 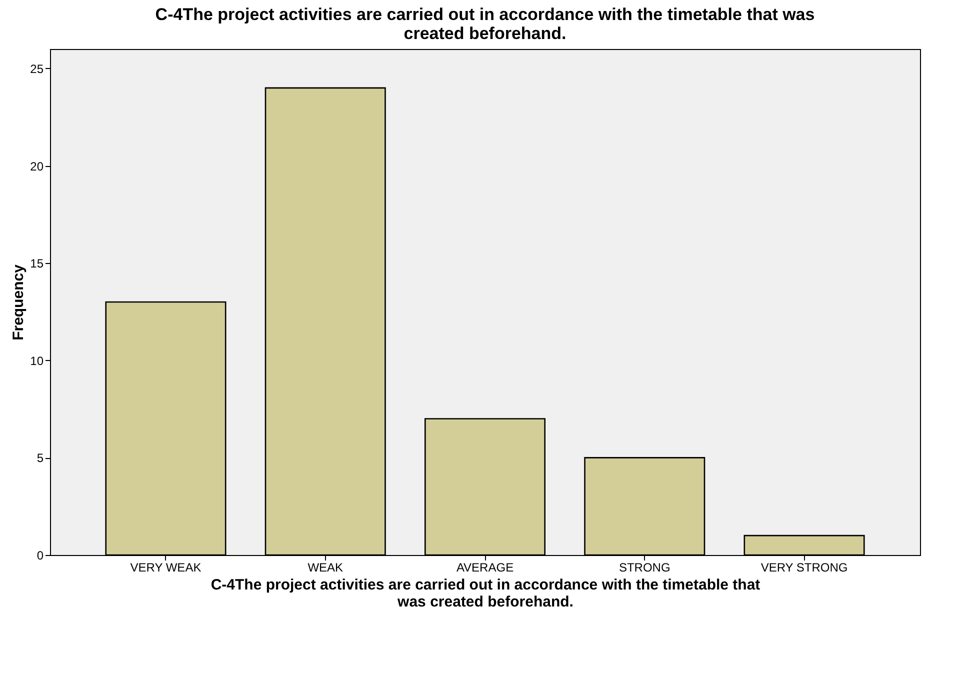 What do you see at coordinates (40, 458) in the screenshot?
I see `y-tick-label: 5` at bounding box center [40, 458].